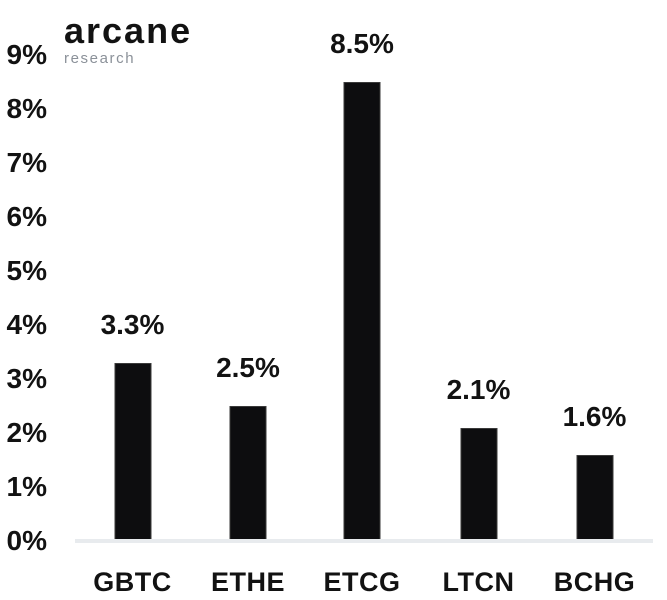 This screenshot has height=600, width=667. What do you see at coordinates (478, 389) in the screenshot?
I see `bar-value-label: 2.1%` at bounding box center [478, 389].